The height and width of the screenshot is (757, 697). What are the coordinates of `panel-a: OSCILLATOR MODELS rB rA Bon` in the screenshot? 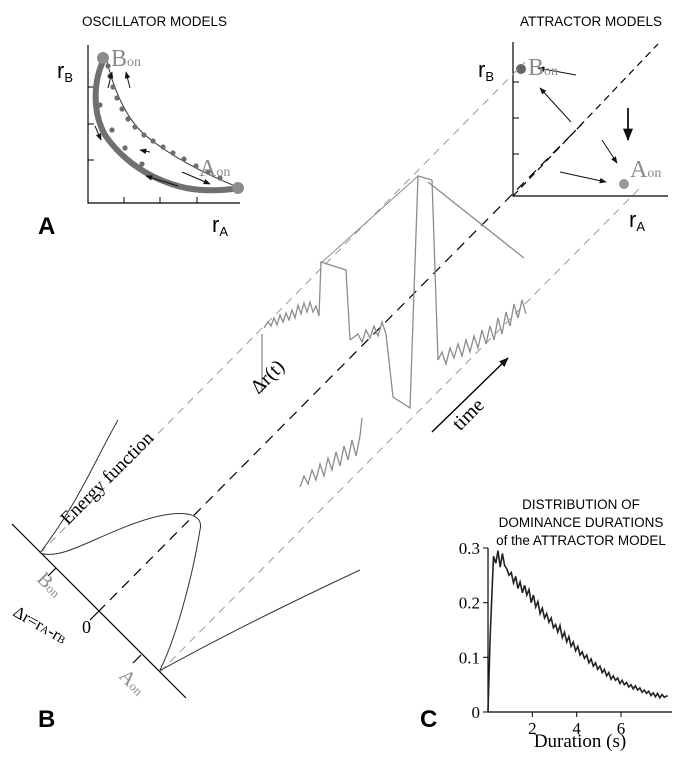 It's located at (141, 127).